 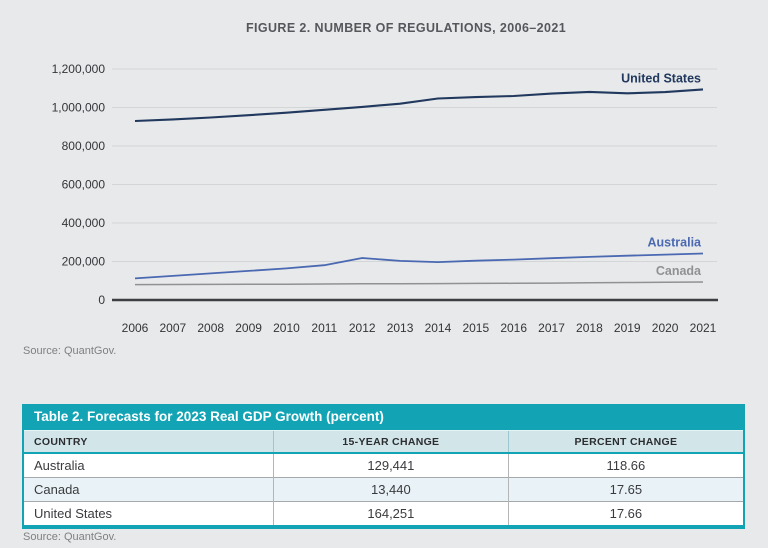 I want to click on y-axis-tick-label: 0, so click(x=101, y=300).